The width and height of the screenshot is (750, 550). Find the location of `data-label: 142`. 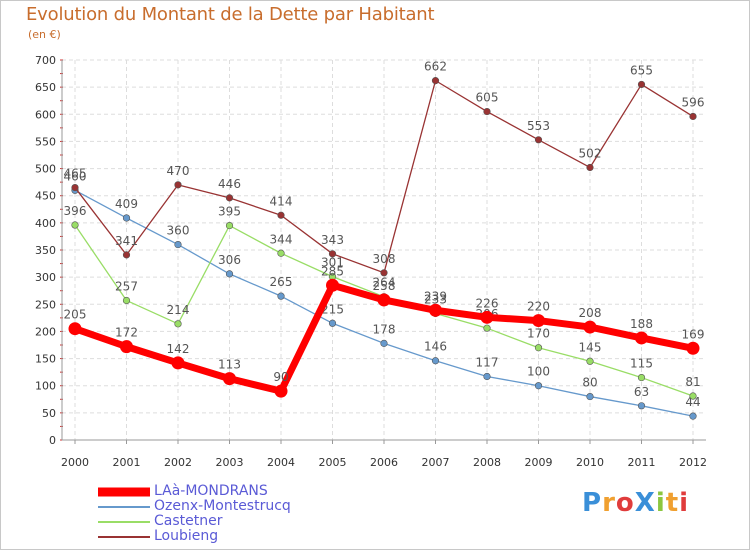

data-label: 142 is located at coordinates (178, 349).